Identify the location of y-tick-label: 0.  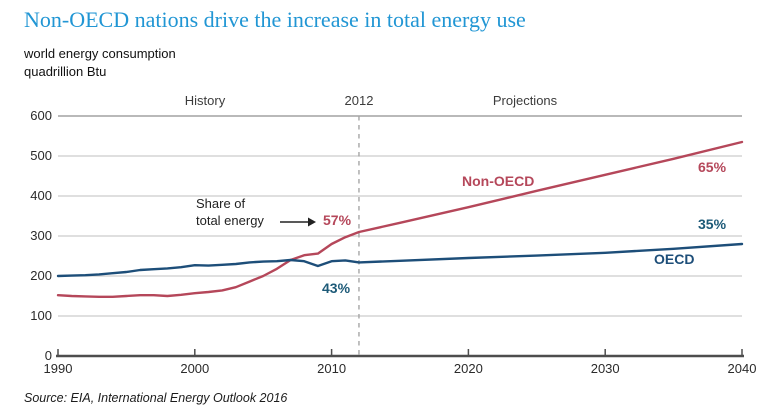
(48, 355).